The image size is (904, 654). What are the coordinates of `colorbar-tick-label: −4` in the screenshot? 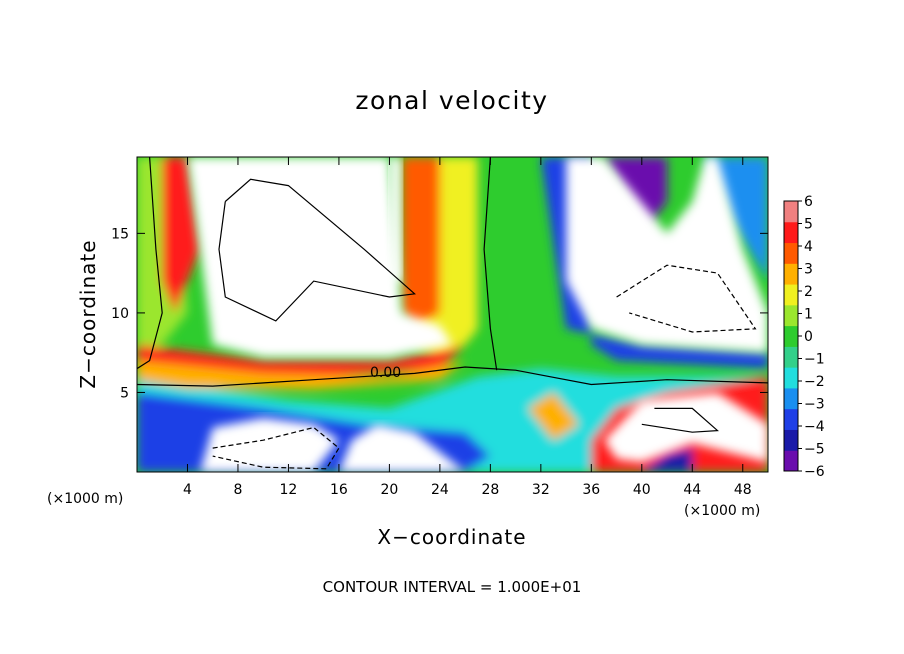 It's located at (814, 427).